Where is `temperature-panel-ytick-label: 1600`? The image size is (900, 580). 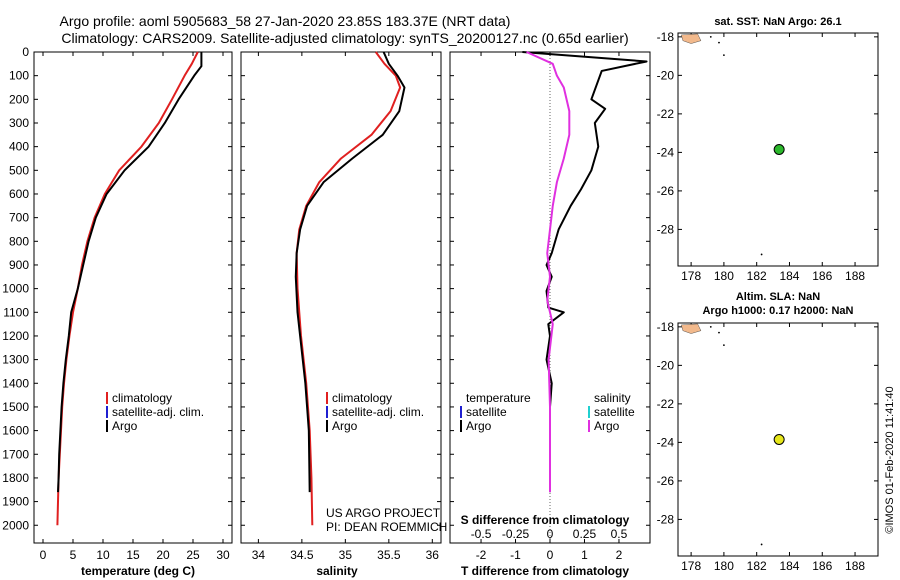
temperature-panel-ytick-label: 1600 is located at coordinates (15, 431).